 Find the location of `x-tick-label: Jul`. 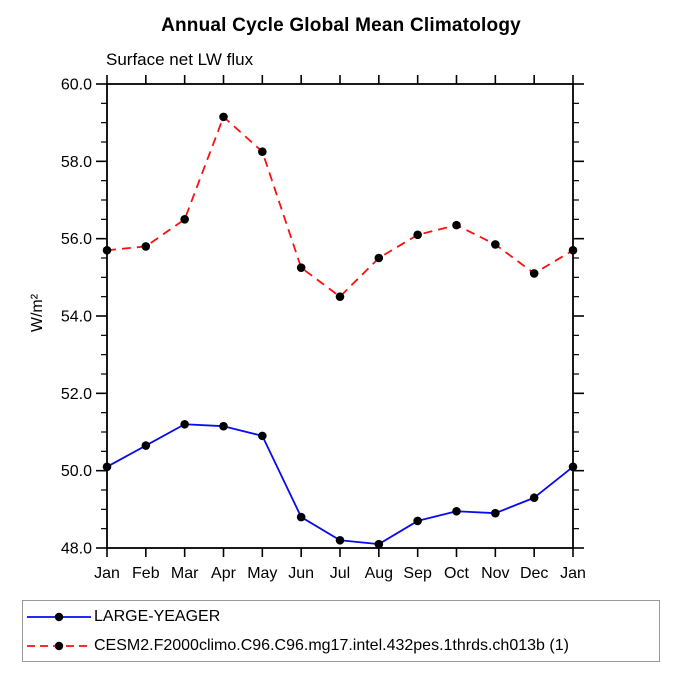

x-tick-label: Jul is located at coordinates (340, 573).